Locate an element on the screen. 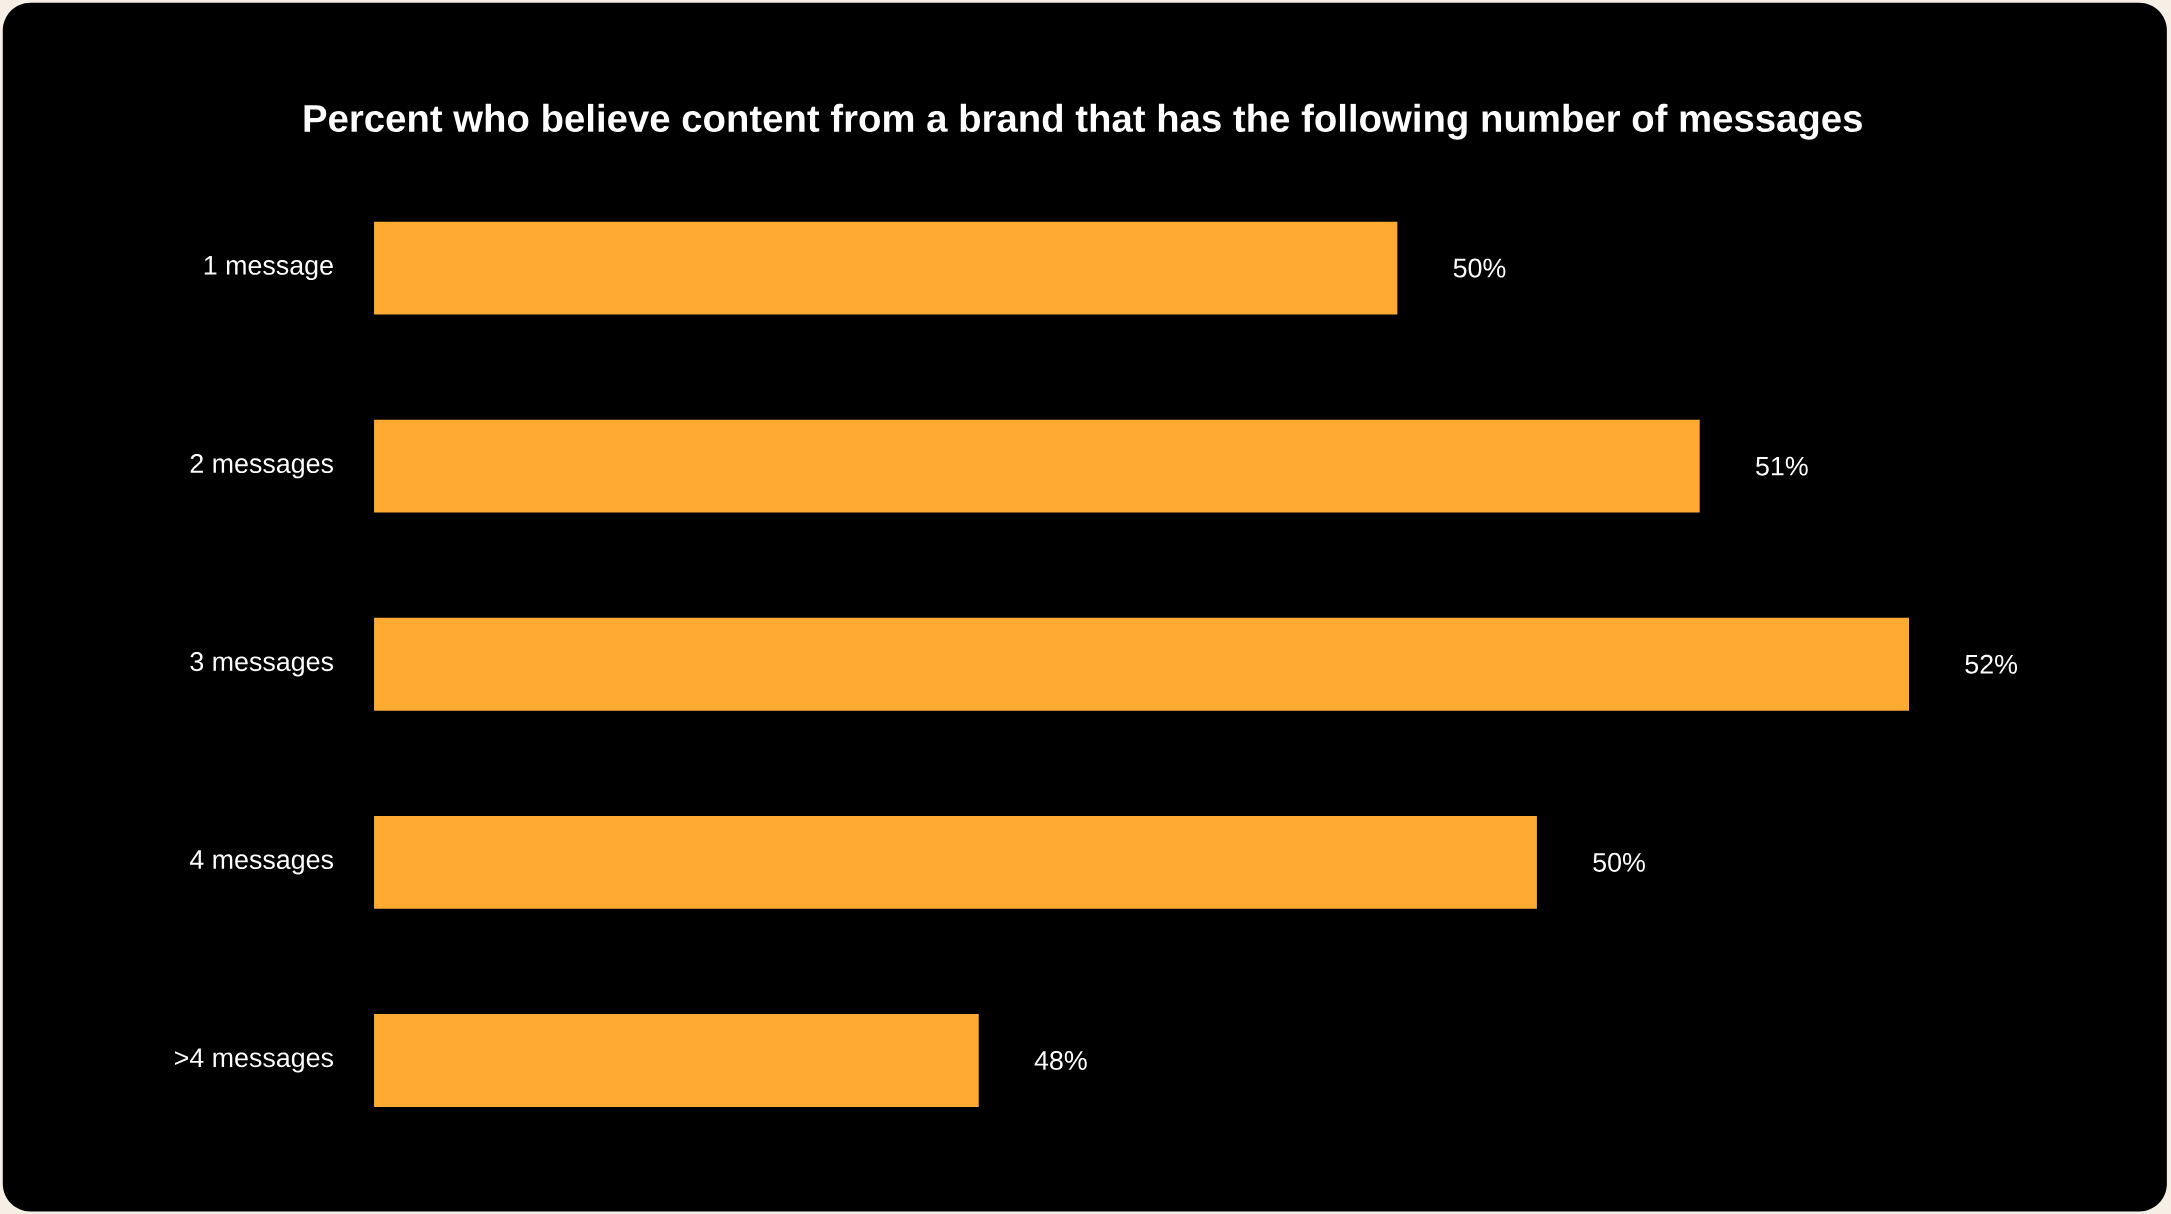 The width and height of the screenshot is (2171, 1214). data-label: 48% is located at coordinates (1060, 1060).